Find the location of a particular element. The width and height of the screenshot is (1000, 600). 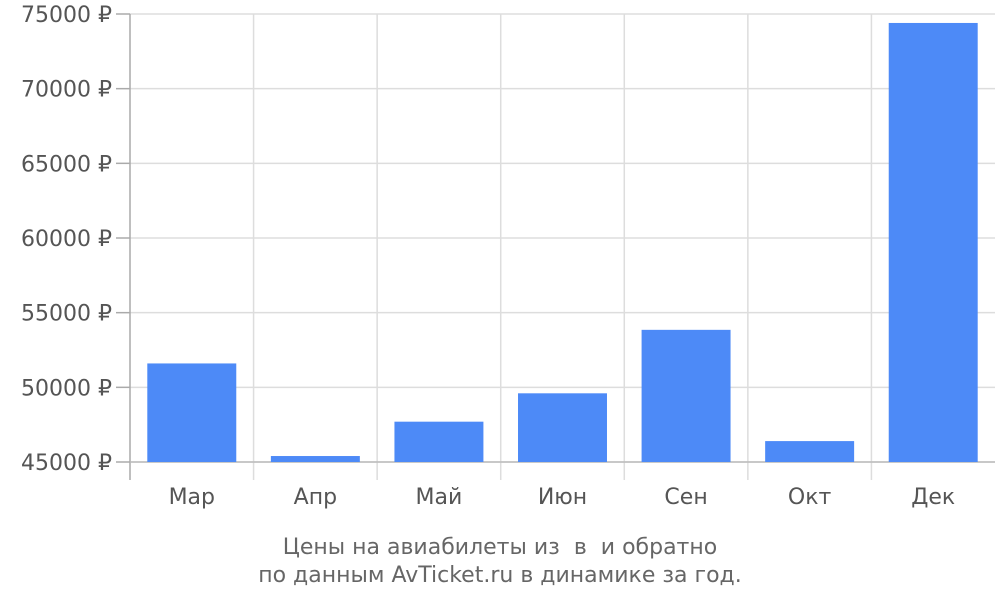

y-tick-label: 70000 ₽ is located at coordinates (66, 90).